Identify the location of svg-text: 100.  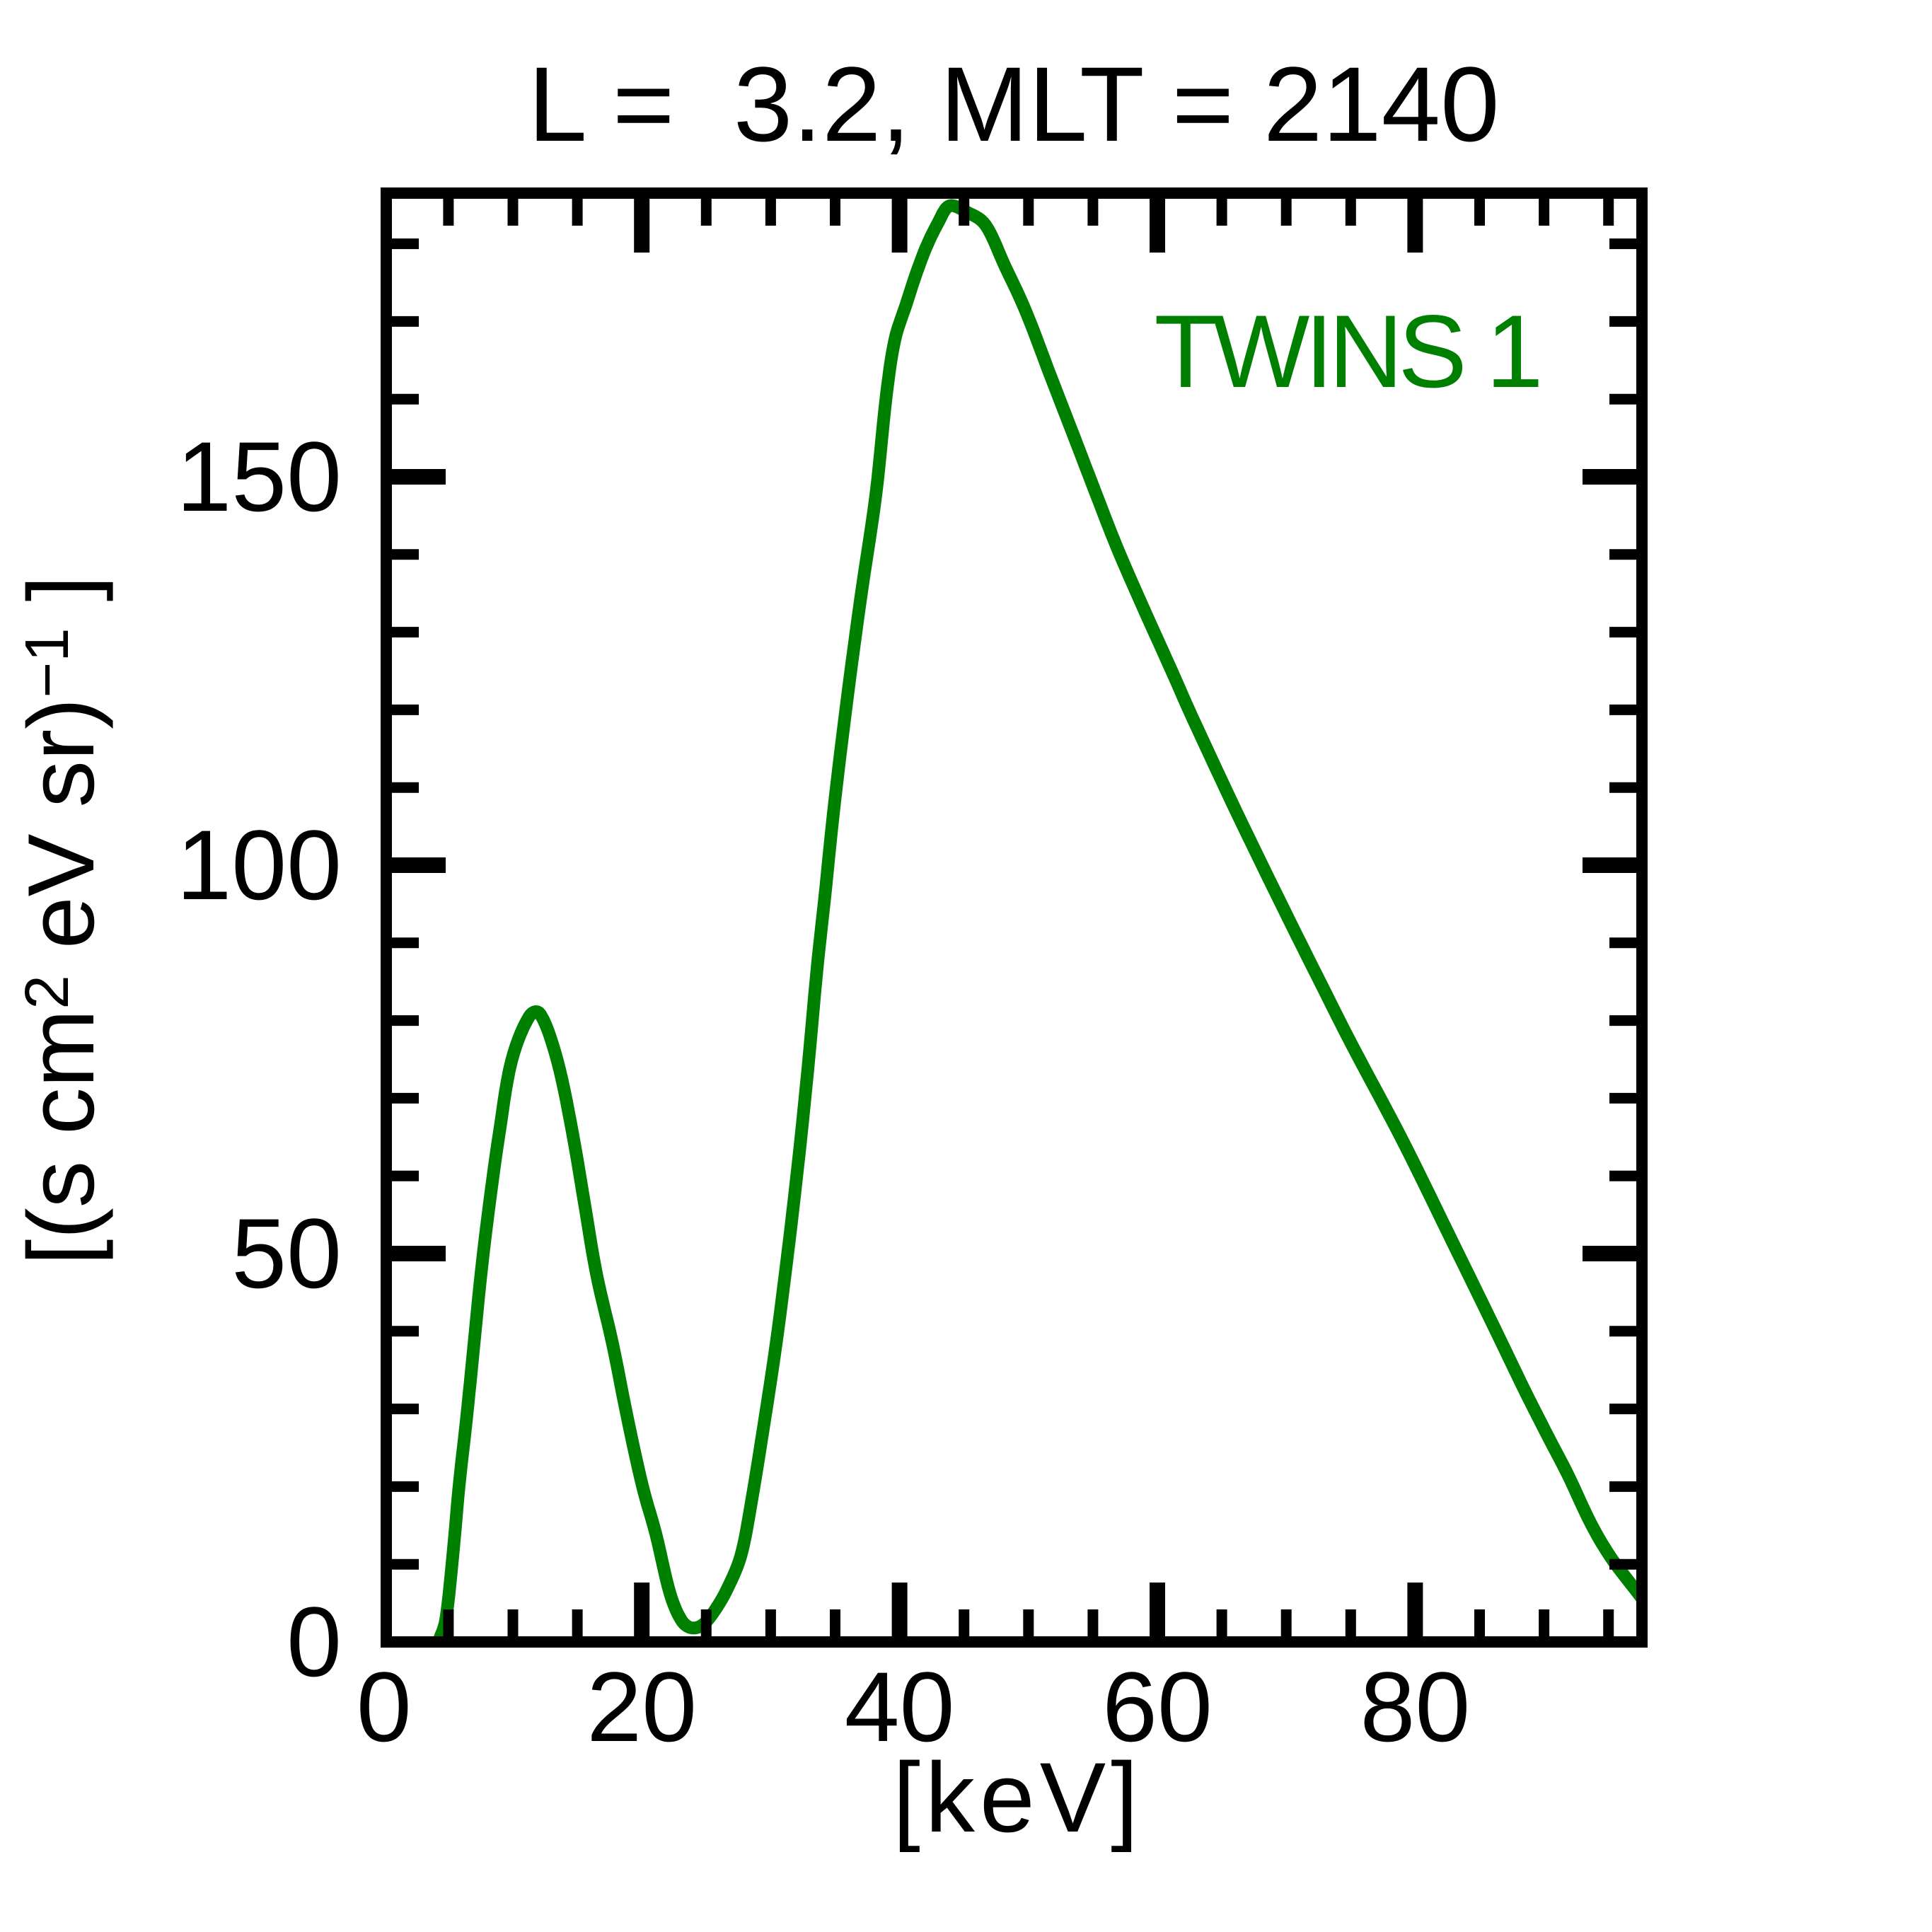
(259, 864).